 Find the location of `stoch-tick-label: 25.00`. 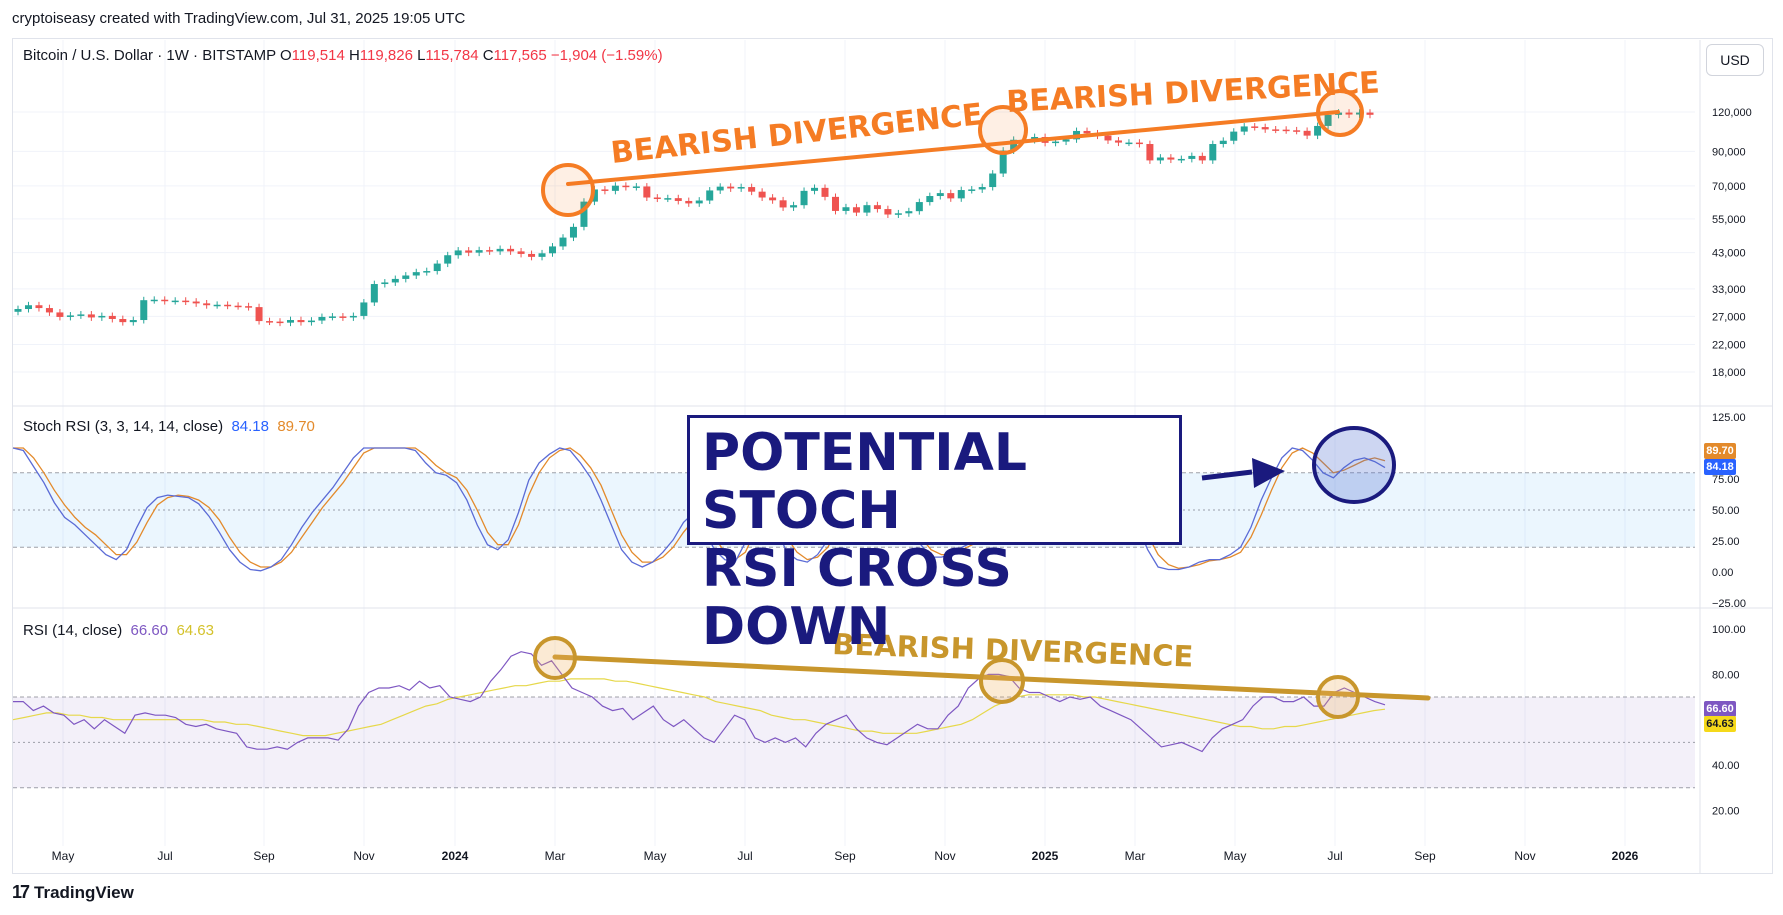

stoch-tick-label: 25.00 is located at coordinates (1726, 542).